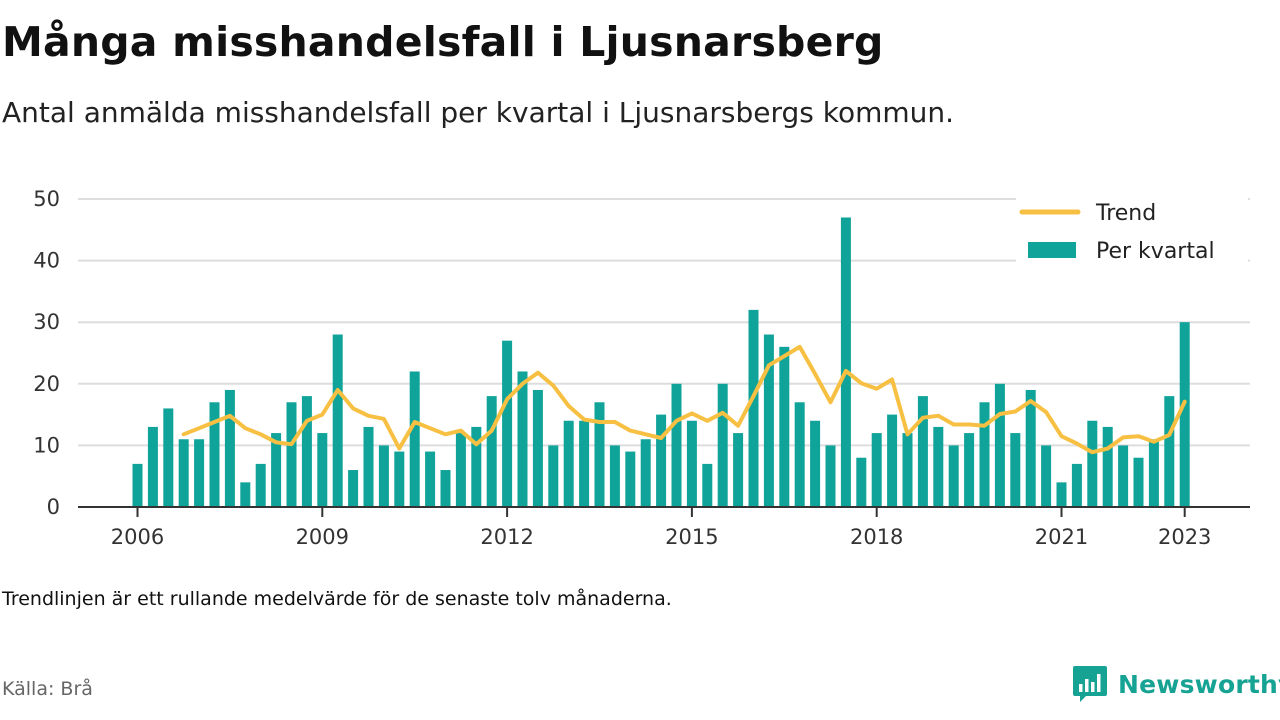 The image size is (1280, 720). I want to click on chart-title: Många misshandelsfall i Ljusnarsberg, so click(443, 42).